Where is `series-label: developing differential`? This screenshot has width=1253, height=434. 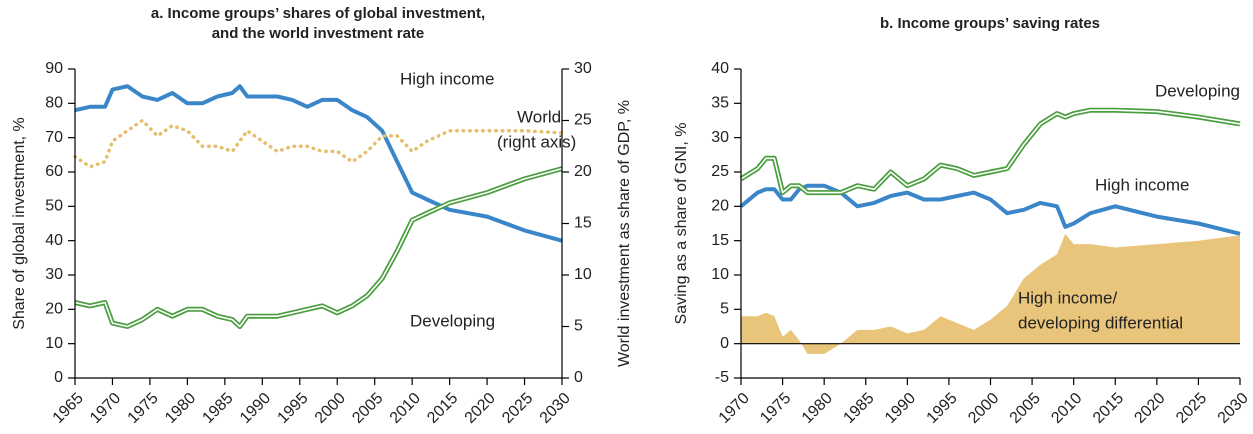
series-label: developing differential is located at coordinates (1100, 322).